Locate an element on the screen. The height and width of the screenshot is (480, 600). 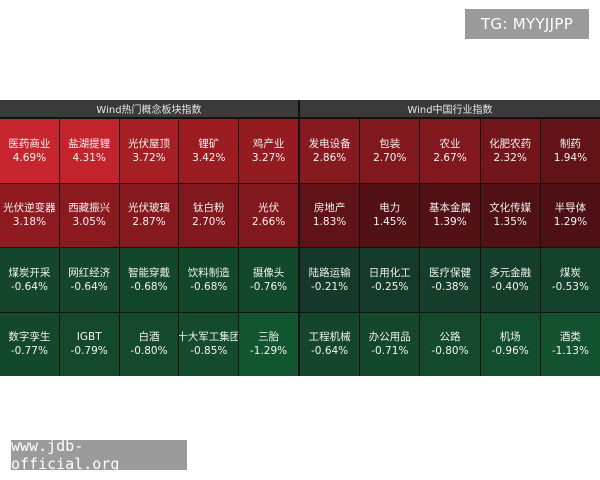
tile-name: 农业 is located at coordinates (450, 143).